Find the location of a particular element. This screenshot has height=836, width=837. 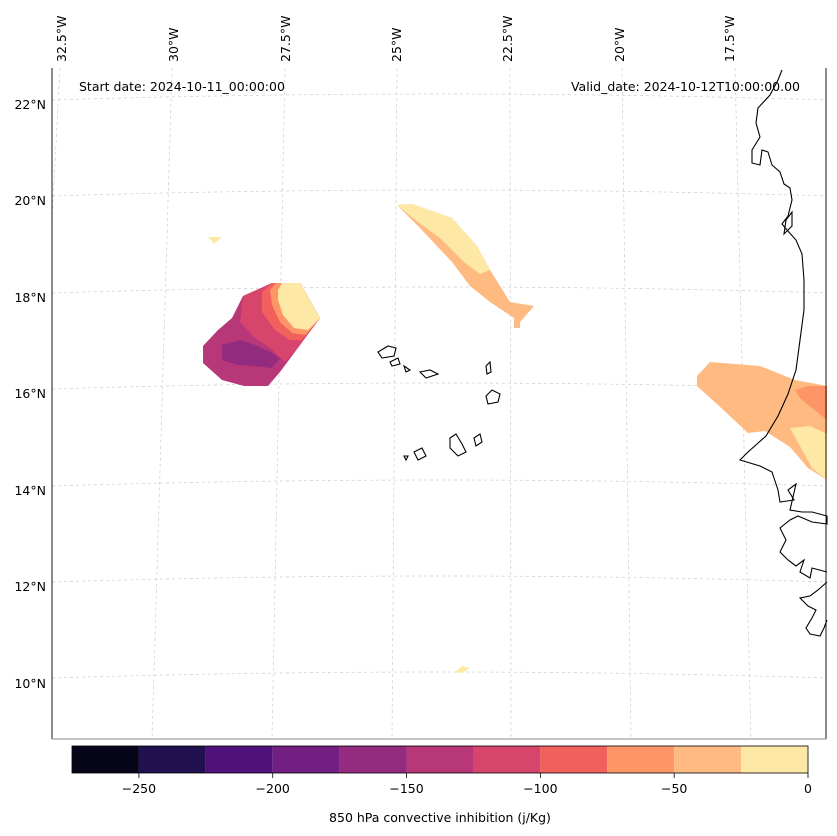

colorbar-tick-label: −50 is located at coordinates (674, 788).